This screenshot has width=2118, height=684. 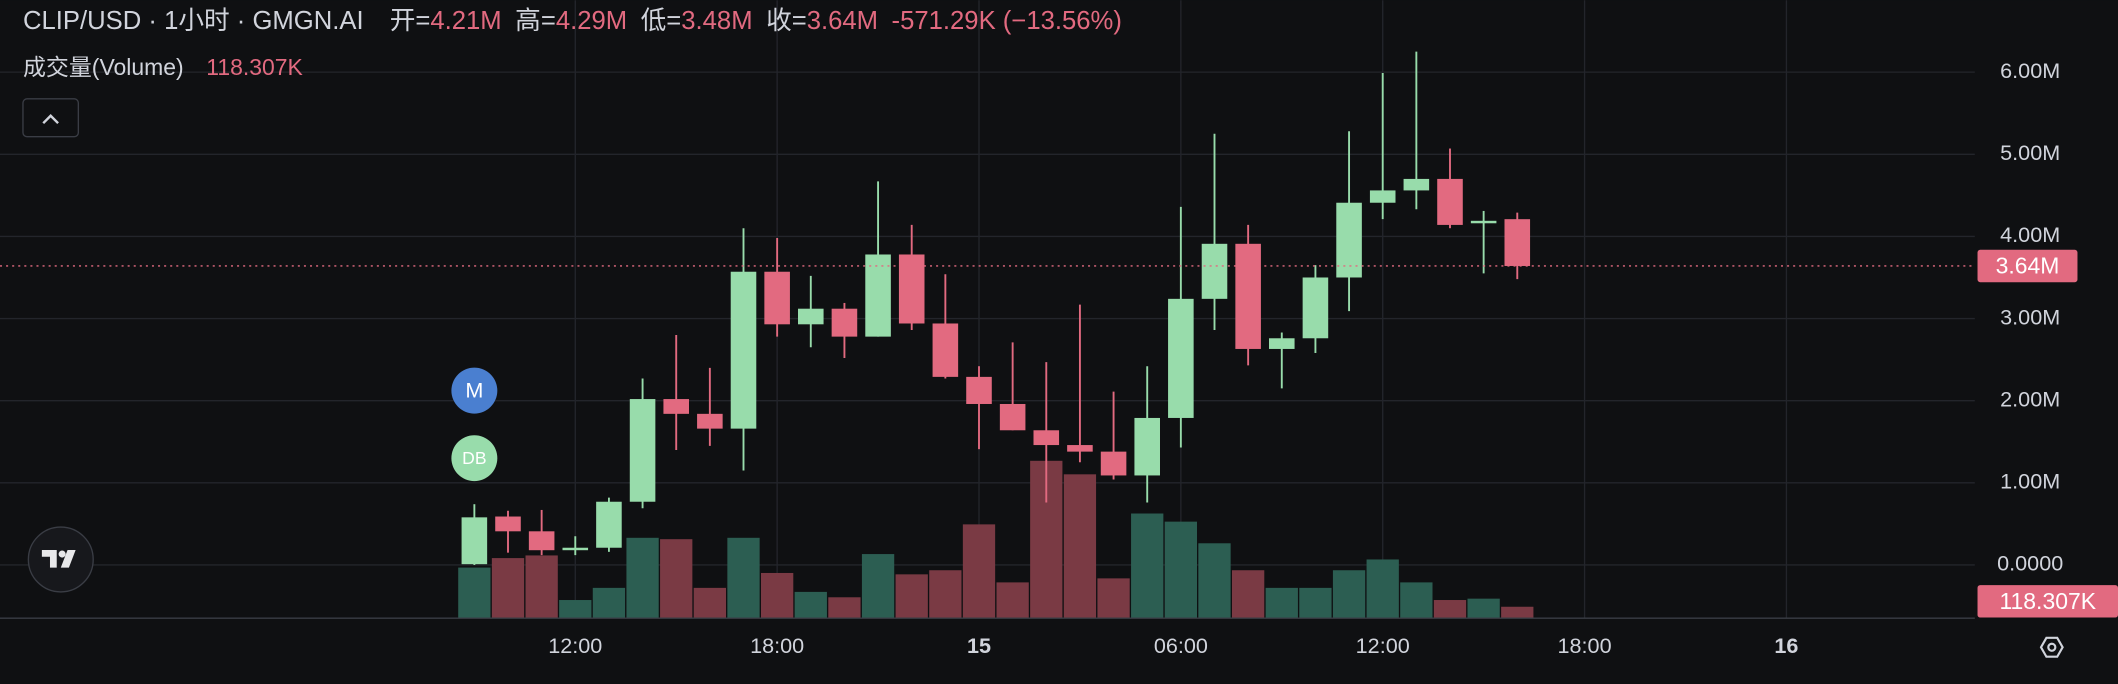 I want to click on chevron-up, so click(x=50, y=119).